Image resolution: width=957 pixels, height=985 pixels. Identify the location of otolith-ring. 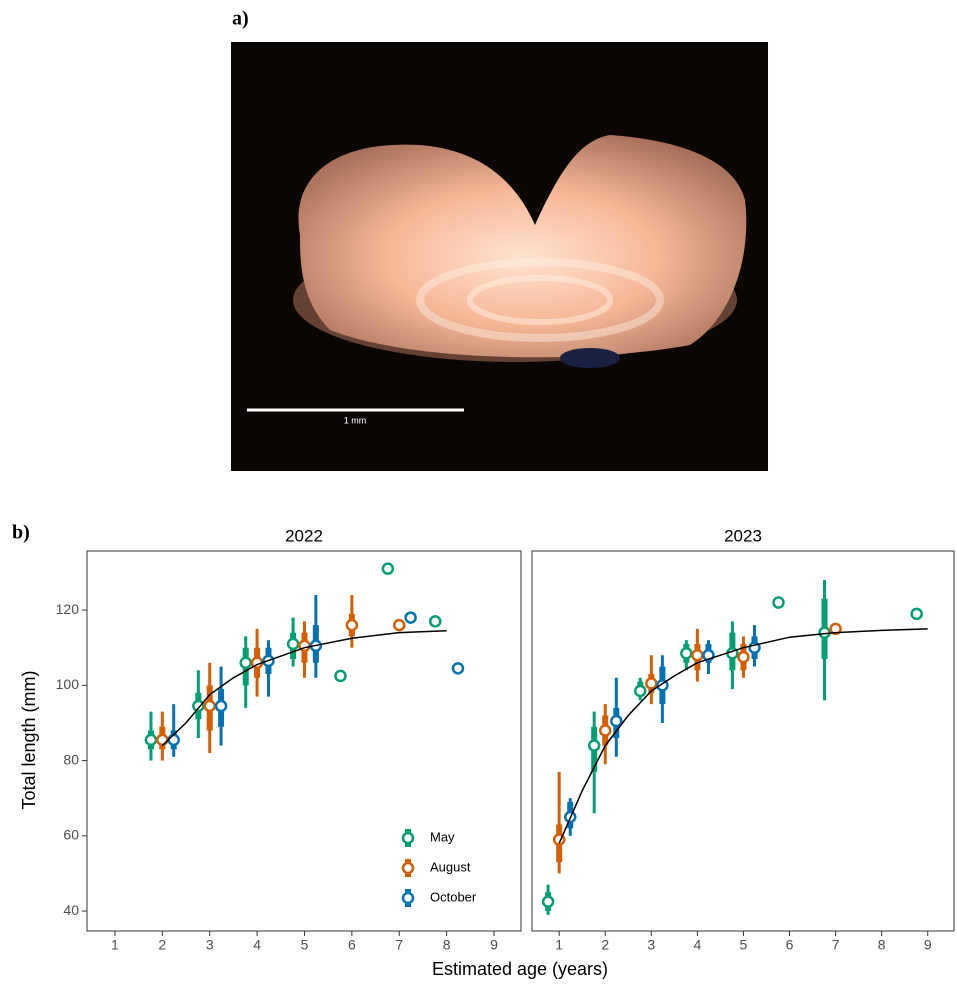
(540, 300).